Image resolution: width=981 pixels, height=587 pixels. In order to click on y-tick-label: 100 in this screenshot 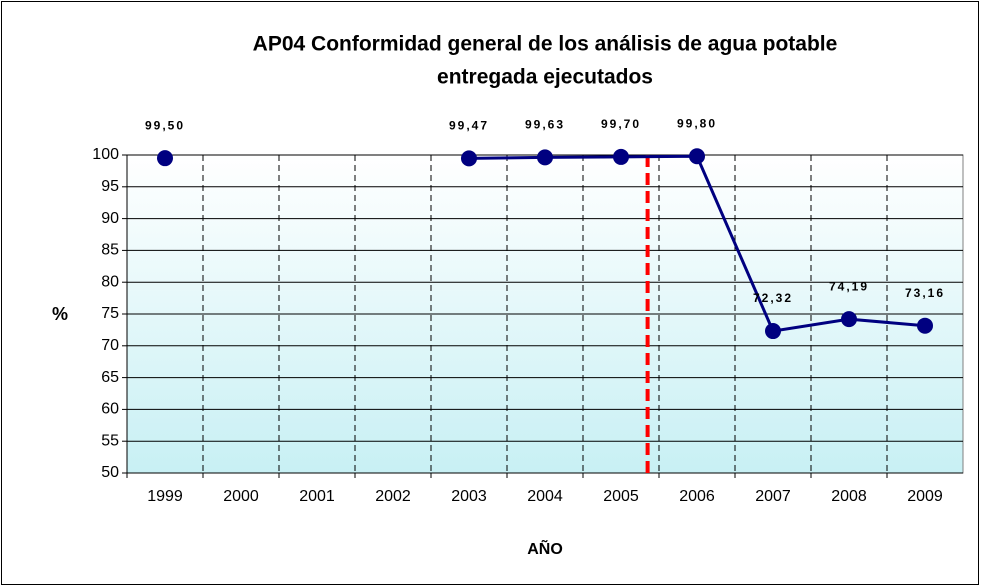, I will do `click(105, 154)`.